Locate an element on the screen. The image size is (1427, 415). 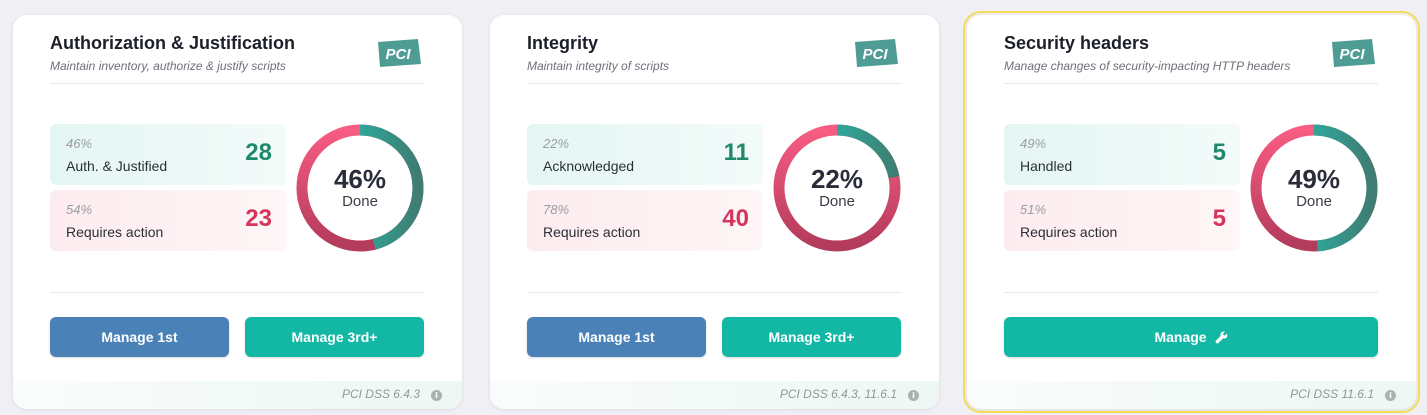
stat-done-count: 5 is located at coordinates (1219, 152).